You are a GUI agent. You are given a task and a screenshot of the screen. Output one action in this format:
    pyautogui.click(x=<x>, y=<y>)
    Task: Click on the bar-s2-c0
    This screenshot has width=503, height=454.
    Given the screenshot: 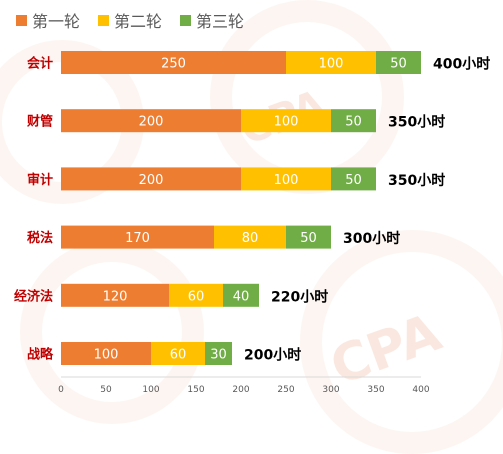 What is the action you would take?
    pyautogui.click(x=398, y=62)
    